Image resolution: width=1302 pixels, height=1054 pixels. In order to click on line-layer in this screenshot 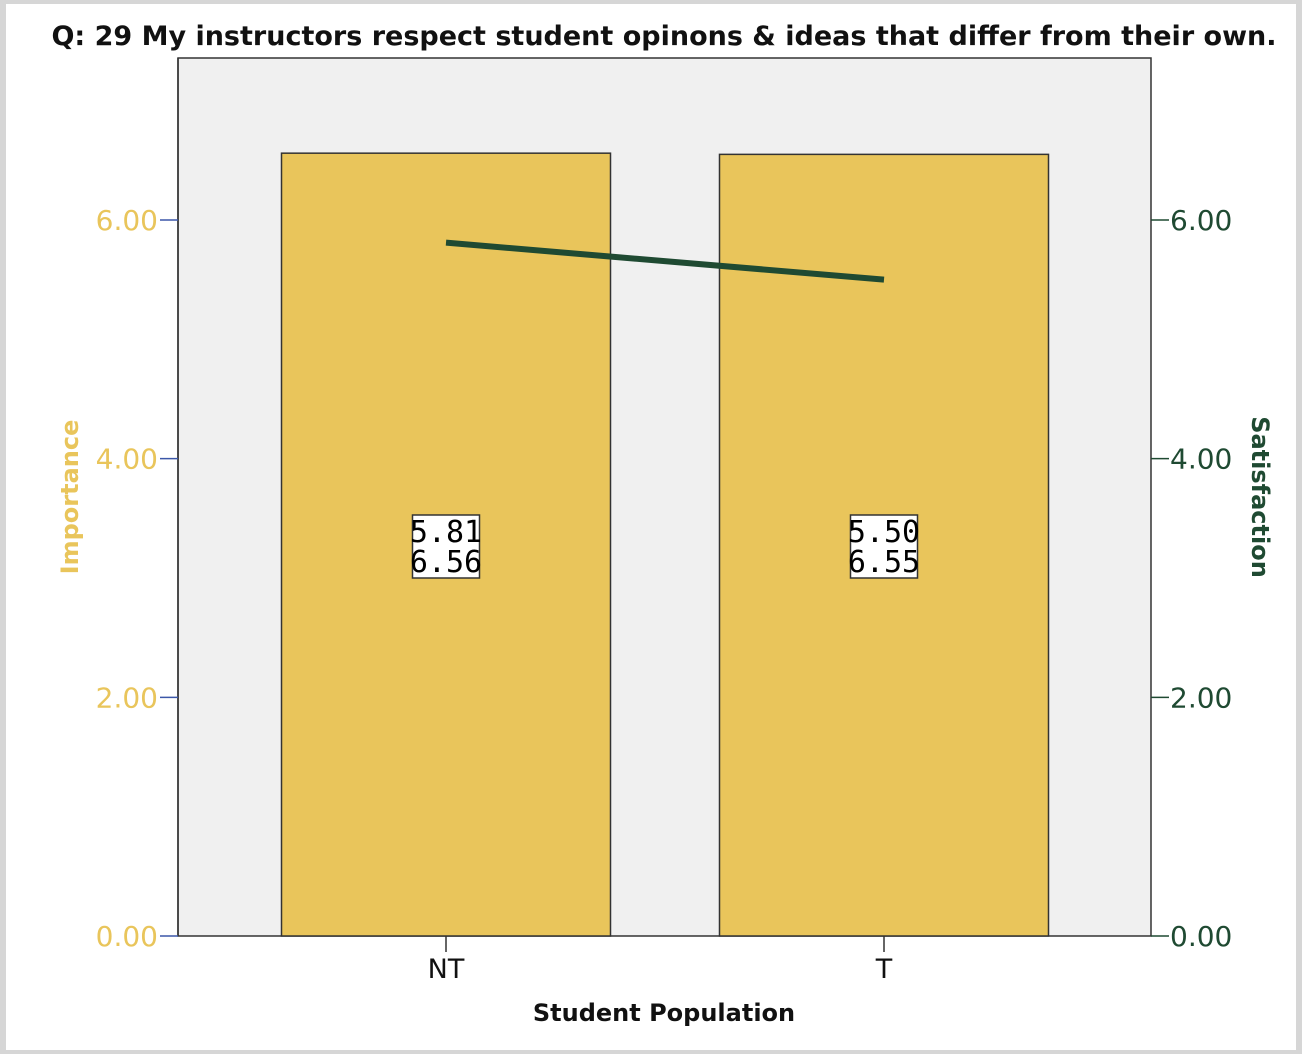, I will do `click(665, 261)`.